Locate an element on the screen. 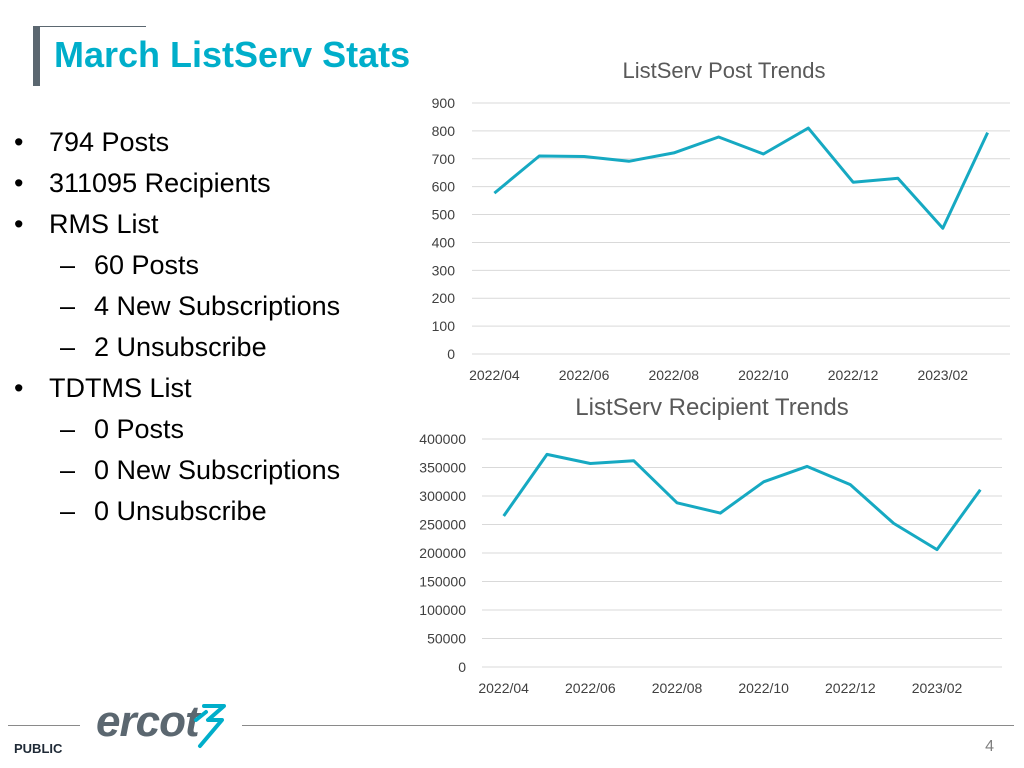 Image resolution: width=1024 pixels, height=768 pixels. title-accent-rule is located at coordinates (93, 26).